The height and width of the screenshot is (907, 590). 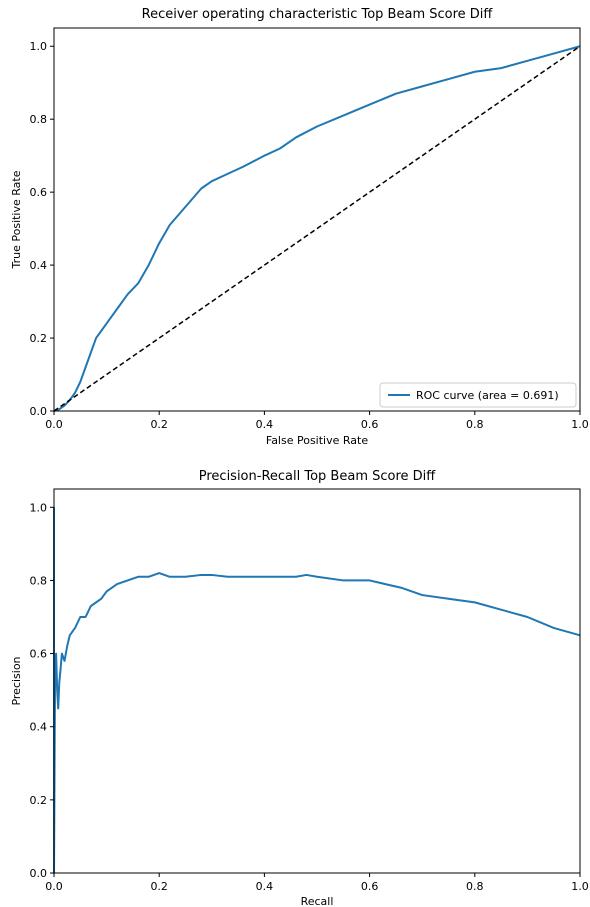 I want to click on x-axis-label: False Positive Rate, so click(x=317, y=440).